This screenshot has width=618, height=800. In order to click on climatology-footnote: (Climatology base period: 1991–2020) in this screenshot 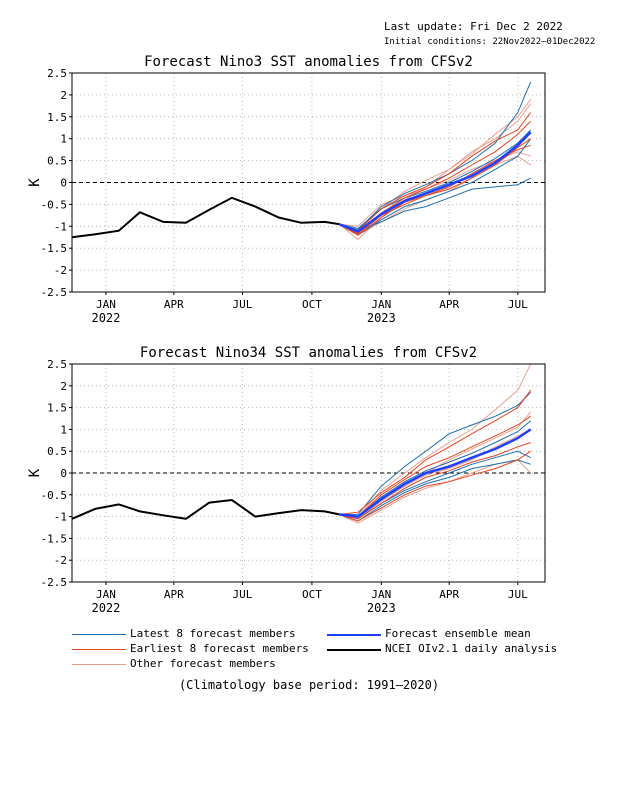, I will do `click(309, 685)`.